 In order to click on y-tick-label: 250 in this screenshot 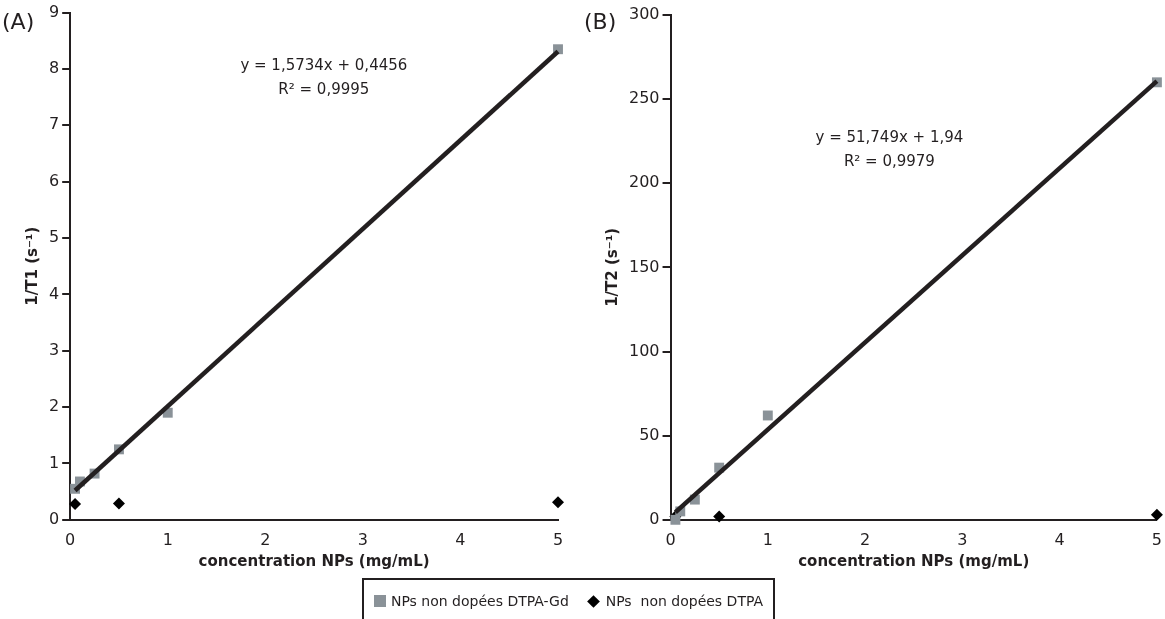, I will do `click(644, 98)`.